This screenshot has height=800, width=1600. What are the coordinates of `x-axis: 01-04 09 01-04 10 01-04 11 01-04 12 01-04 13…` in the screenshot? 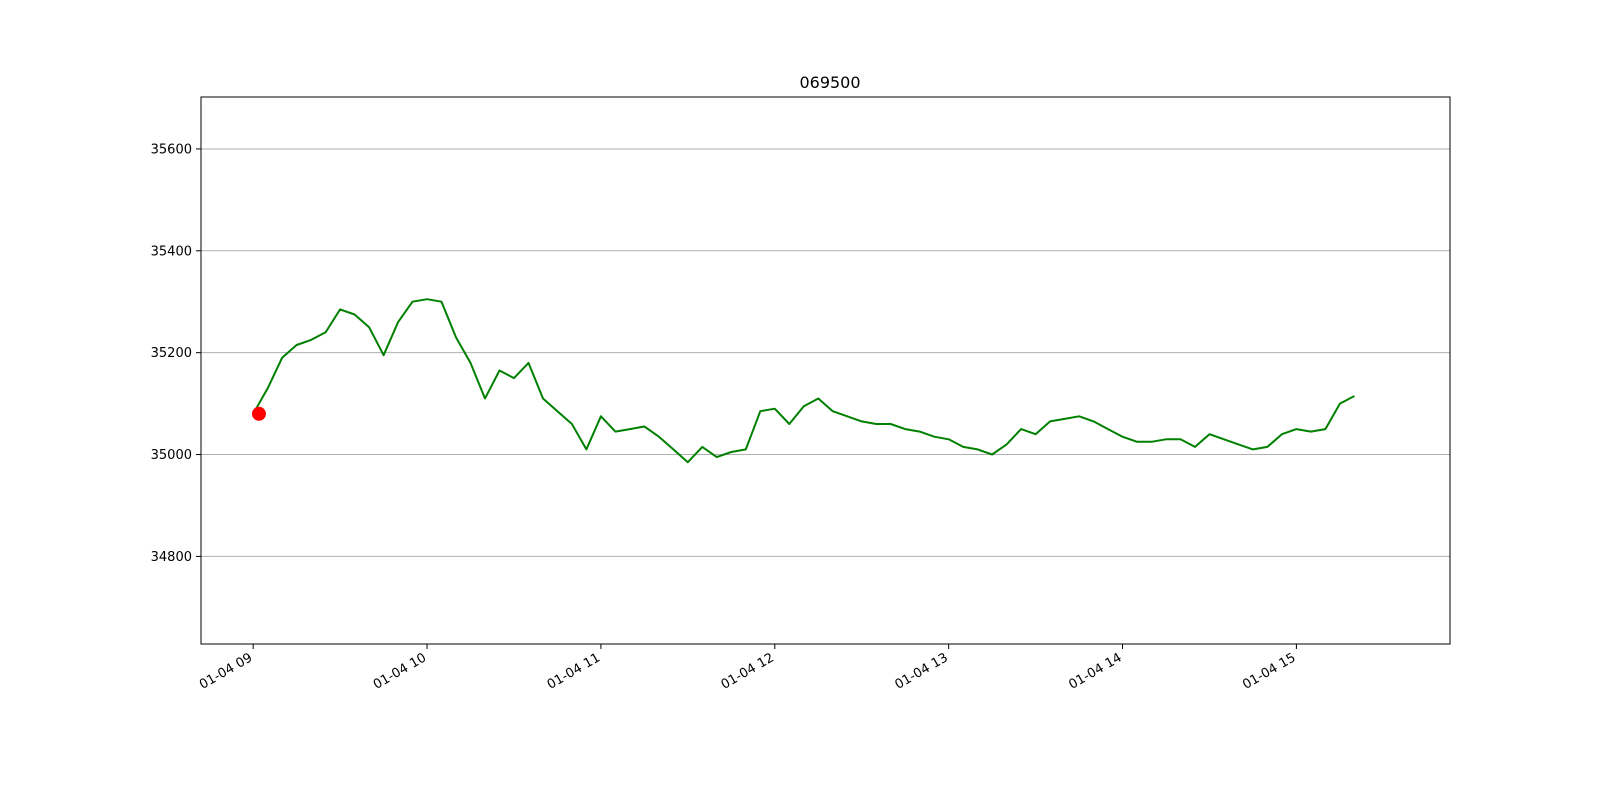 It's located at (747, 668).